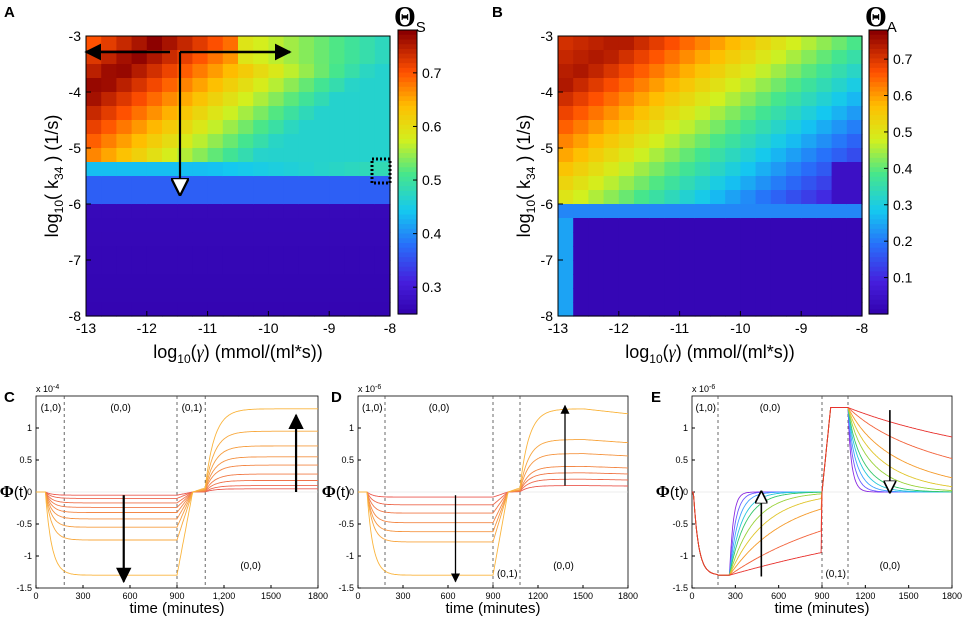  Describe the element at coordinates (336, 491) in the screenshot. I see `y-axis-label: Φ(t)` at that location.